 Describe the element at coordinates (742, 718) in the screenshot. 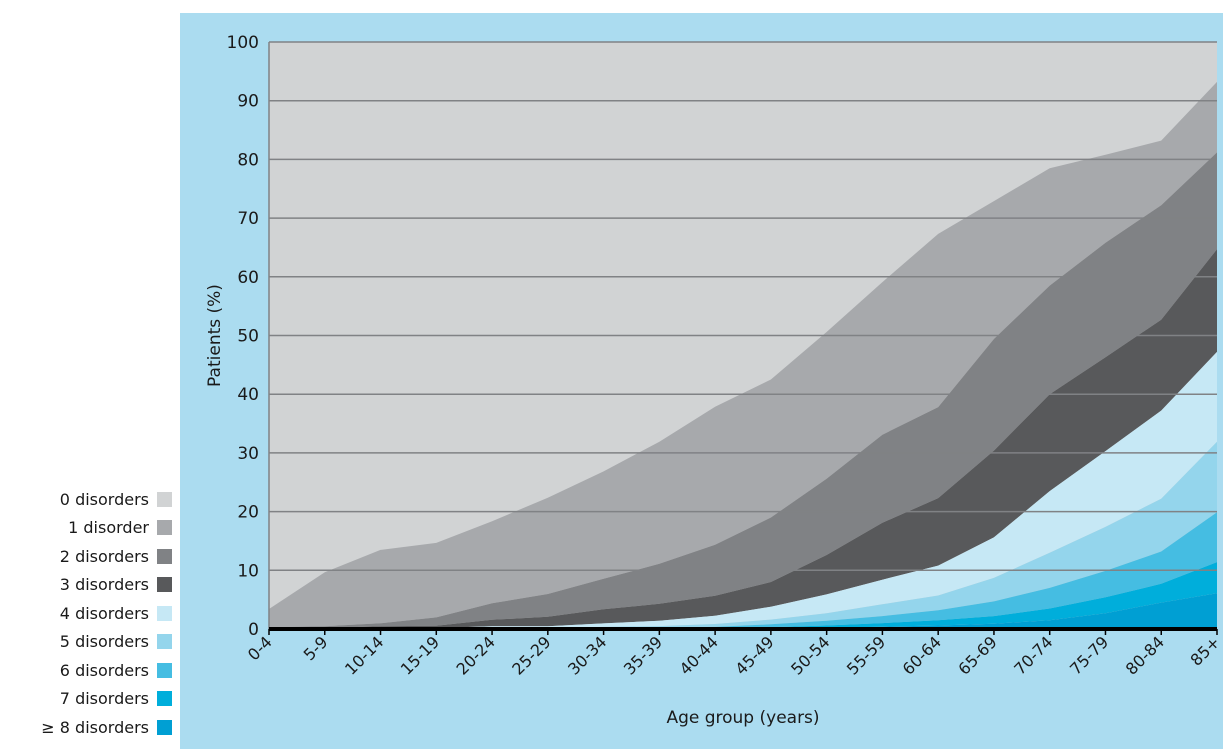

I see `x-axis-label: Age group (years)` at that location.